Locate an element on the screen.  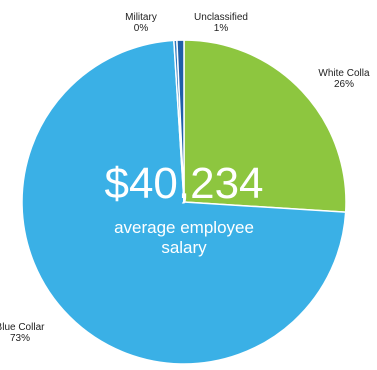
slice-label-percent: 0% is located at coordinates (141, 28).